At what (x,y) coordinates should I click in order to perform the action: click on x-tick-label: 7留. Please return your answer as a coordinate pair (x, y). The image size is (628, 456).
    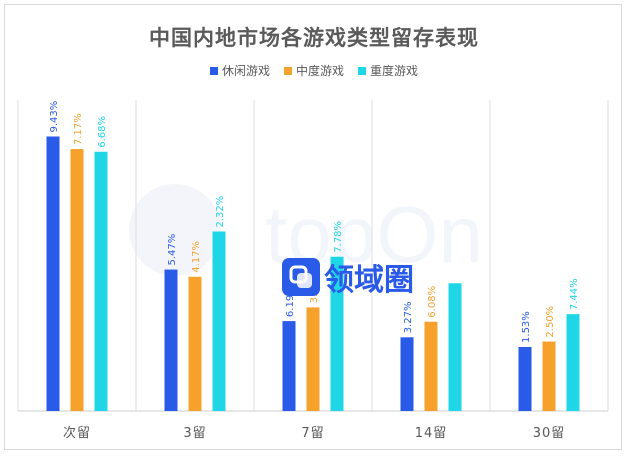
    Looking at the image, I should click on (312, 433).